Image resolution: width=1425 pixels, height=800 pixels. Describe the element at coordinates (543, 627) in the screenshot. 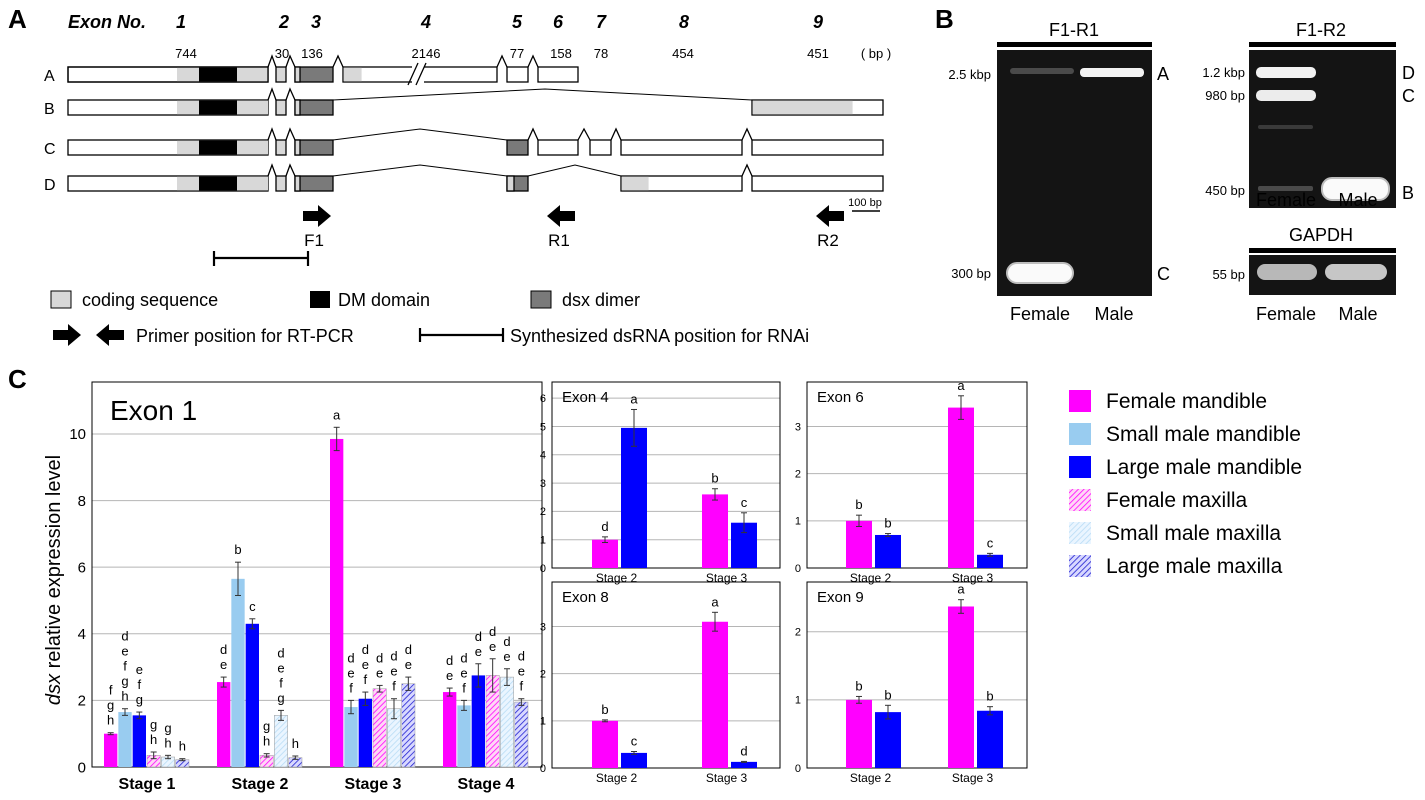

I see `y-tick-label: 3` at that location.